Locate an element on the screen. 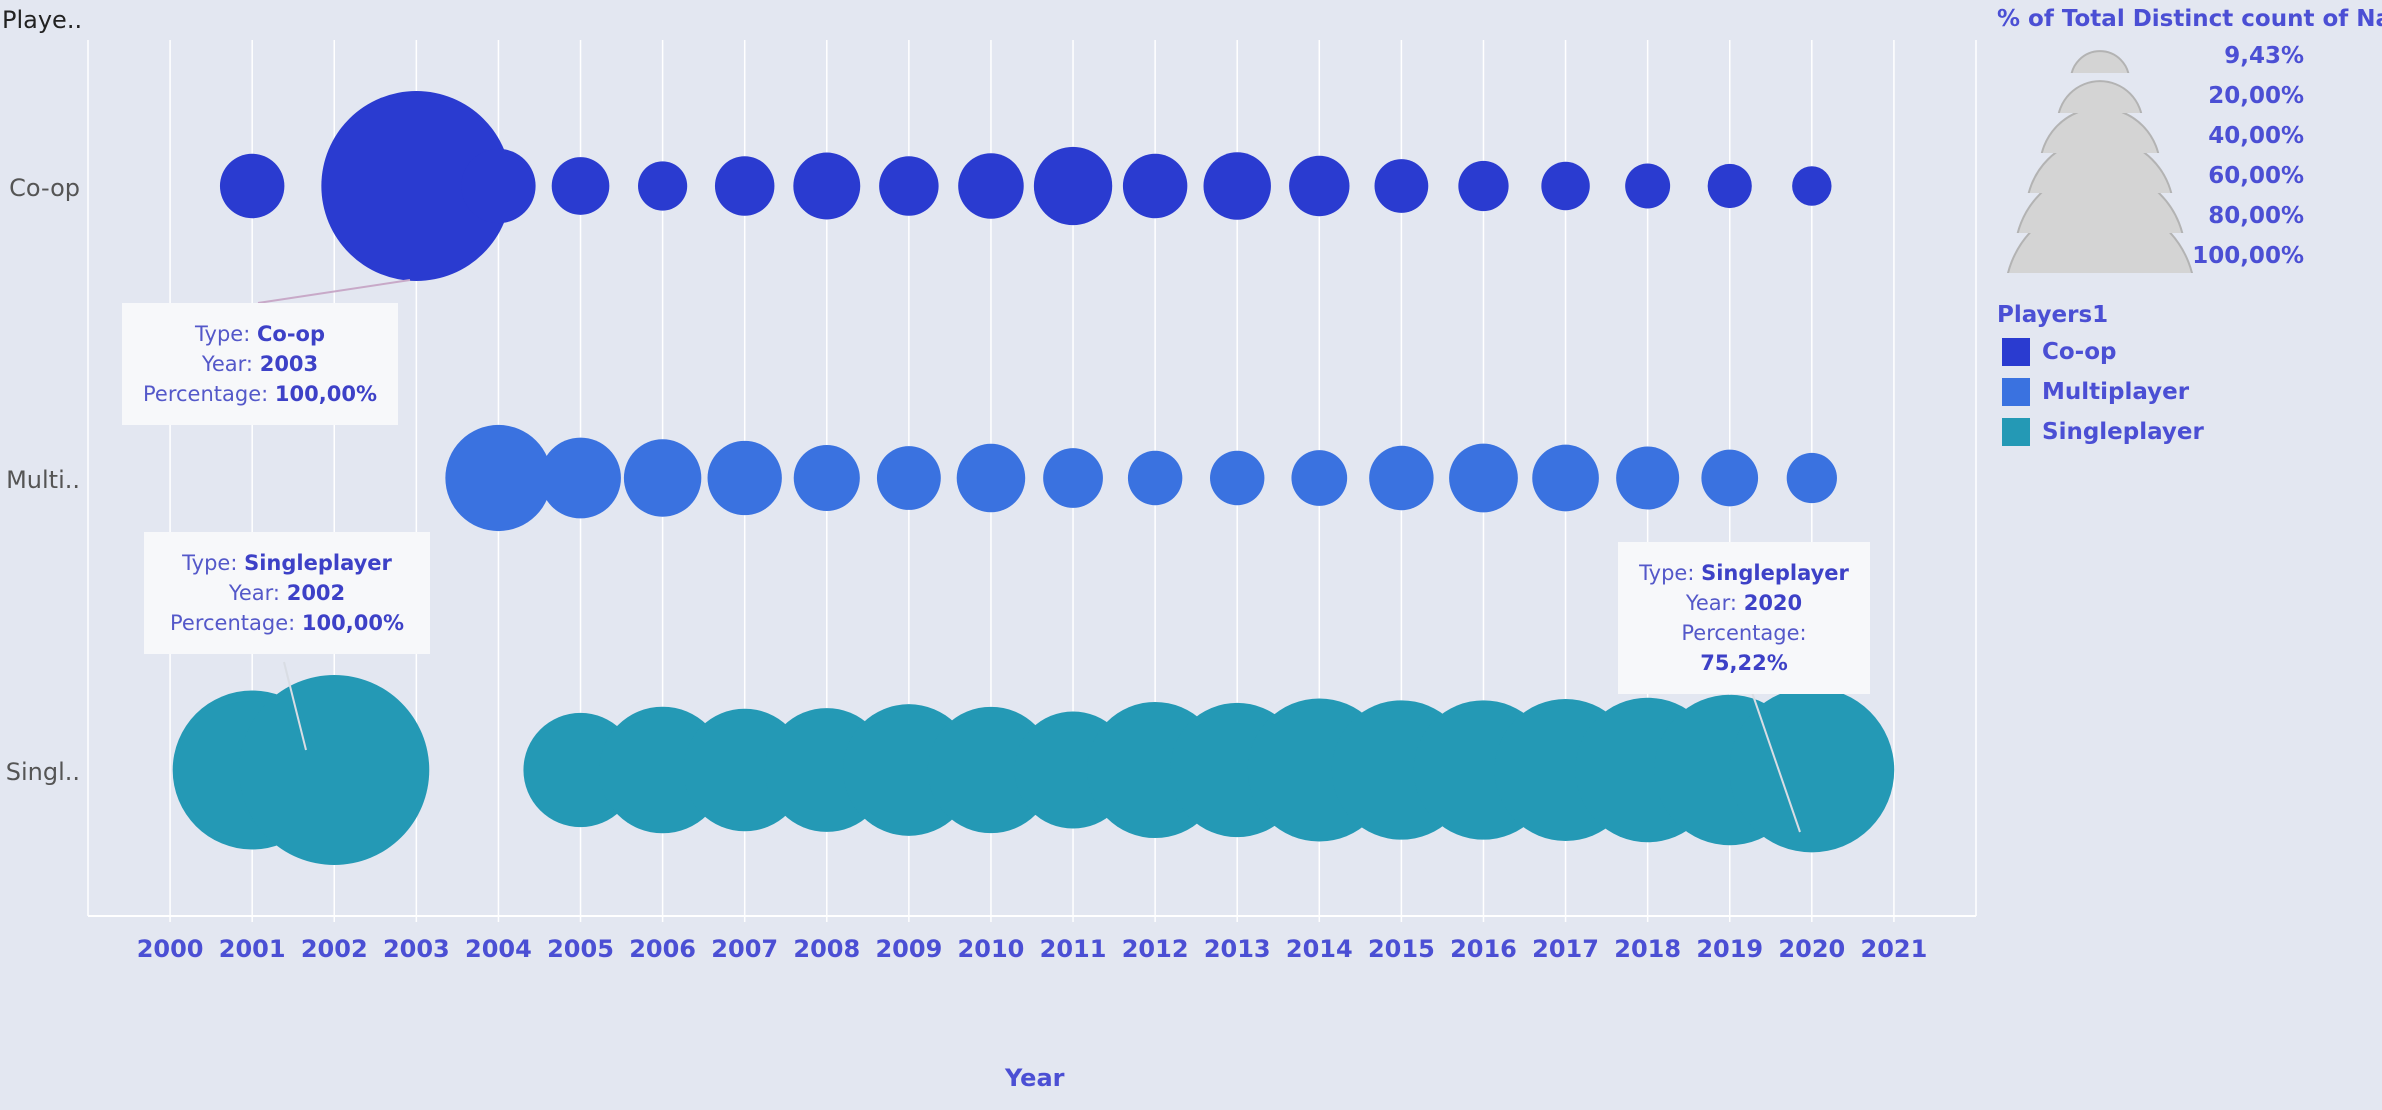  legend-item-multiplayer: Multiplayer is located at coordinates (2095, 392).